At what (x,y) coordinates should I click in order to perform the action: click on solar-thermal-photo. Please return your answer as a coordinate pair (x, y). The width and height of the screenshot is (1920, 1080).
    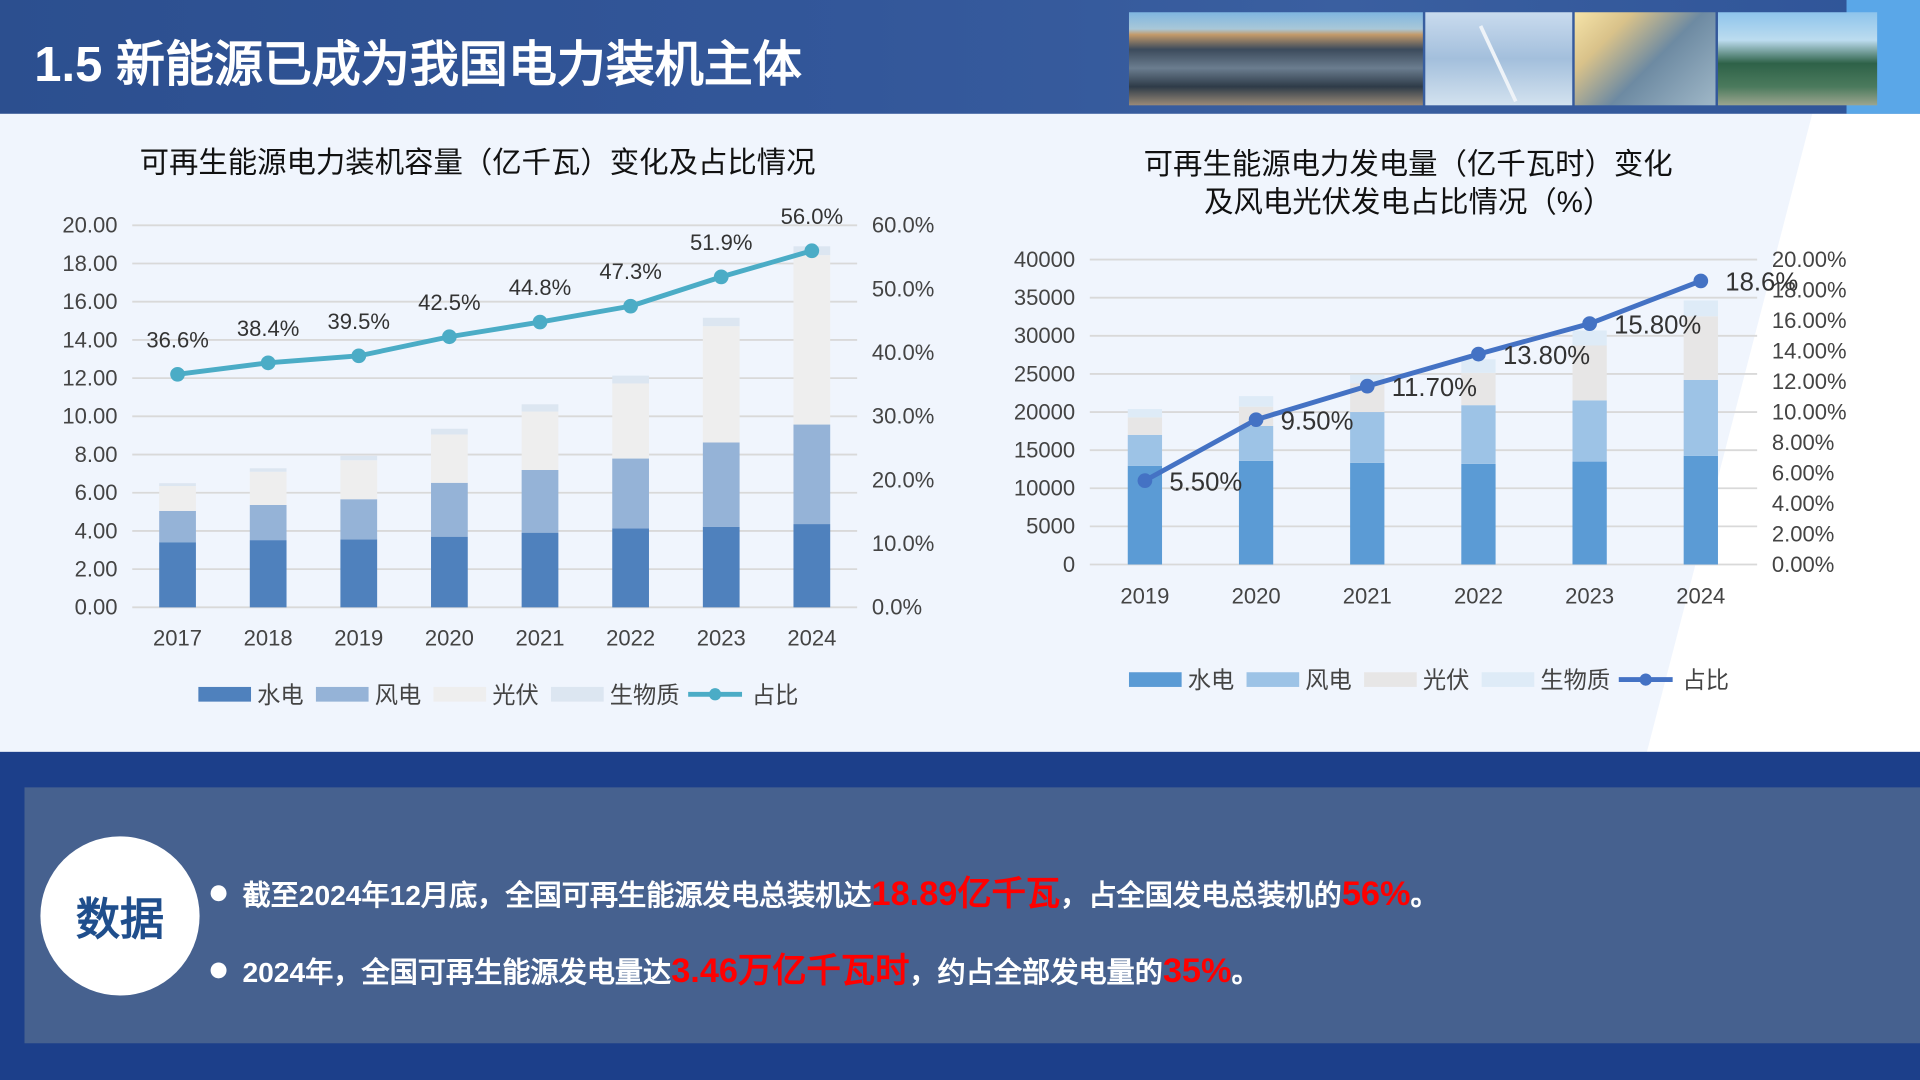
    Looking at the image, I should click on (1645, 59).